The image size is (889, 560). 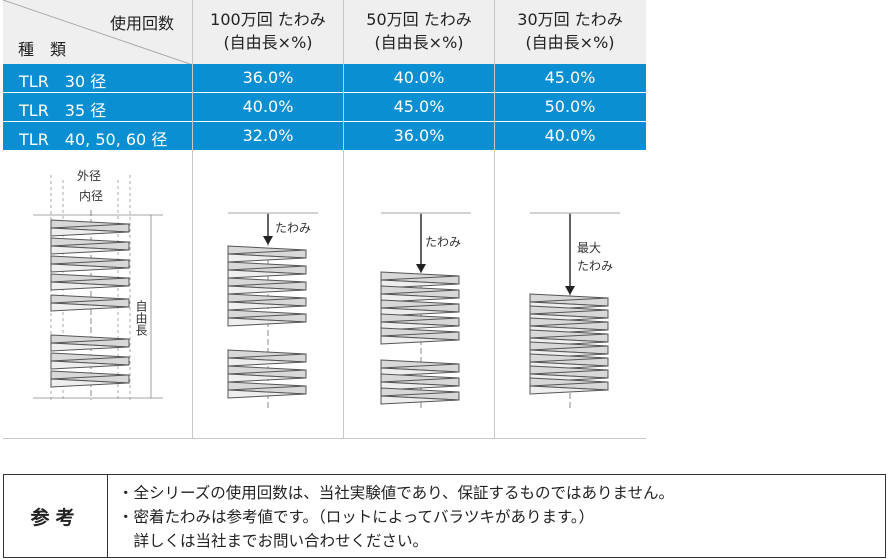 I want to click on spring-300k, so click(x=574, y=311).